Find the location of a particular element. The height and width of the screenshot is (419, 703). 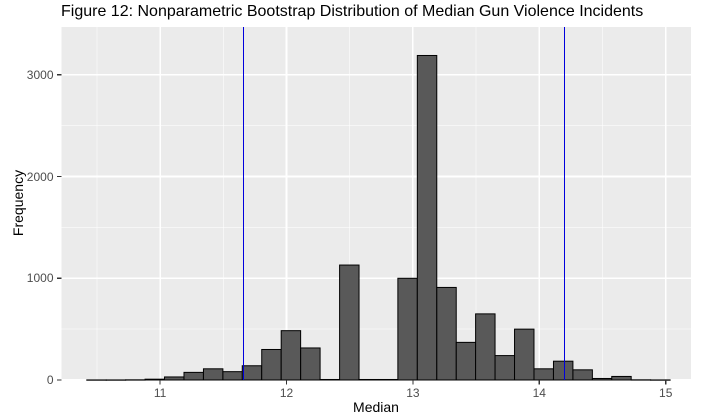

y-tick-label: 0 is located at coordinates (50, 380).